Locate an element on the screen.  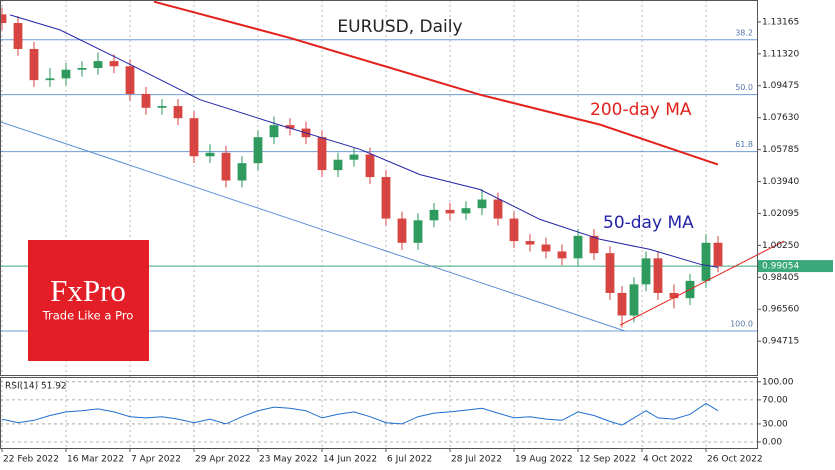
fib-level-label: 50.0 is located at coordinates (744, 87).